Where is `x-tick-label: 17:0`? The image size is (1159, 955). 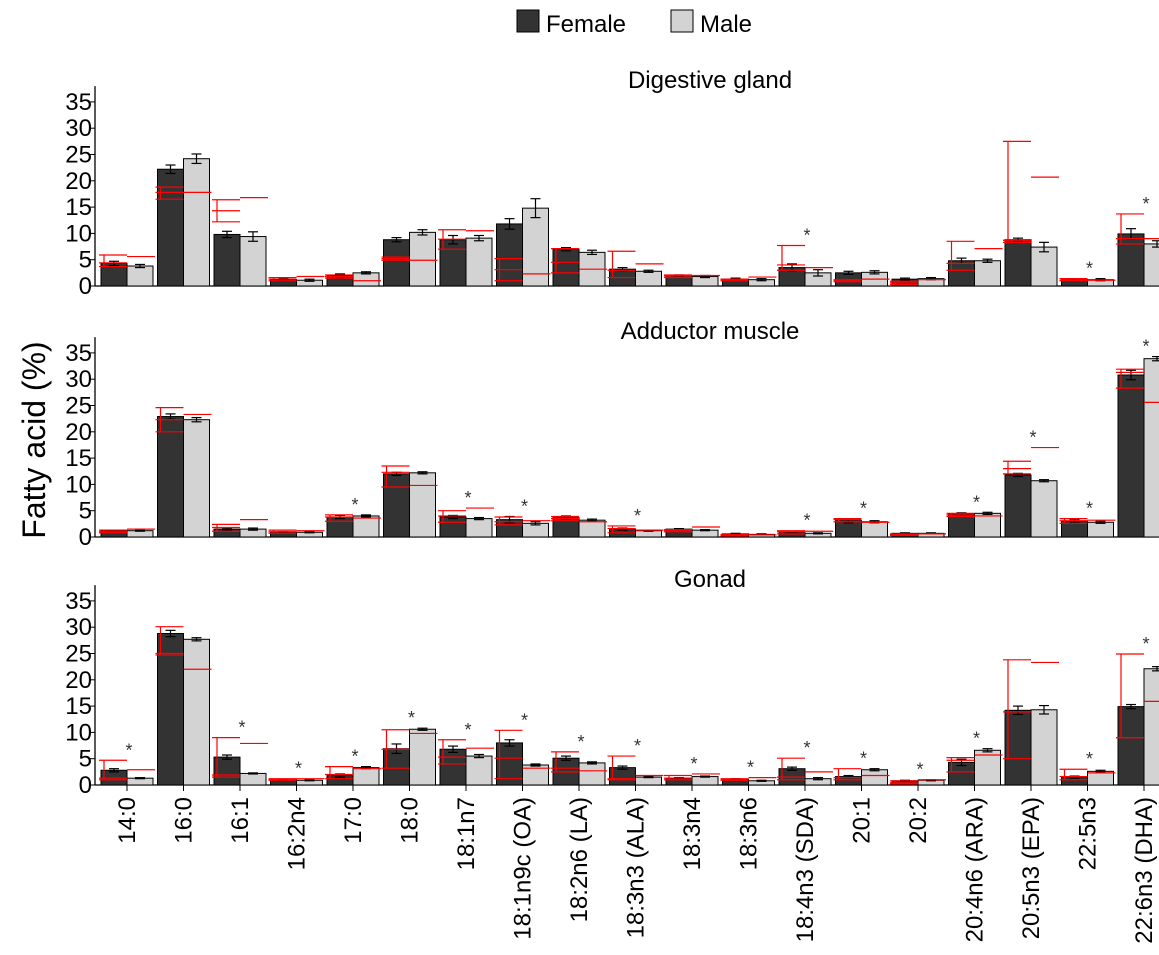 x-tick-label: 17:0 is located at coordinates (353, 820).